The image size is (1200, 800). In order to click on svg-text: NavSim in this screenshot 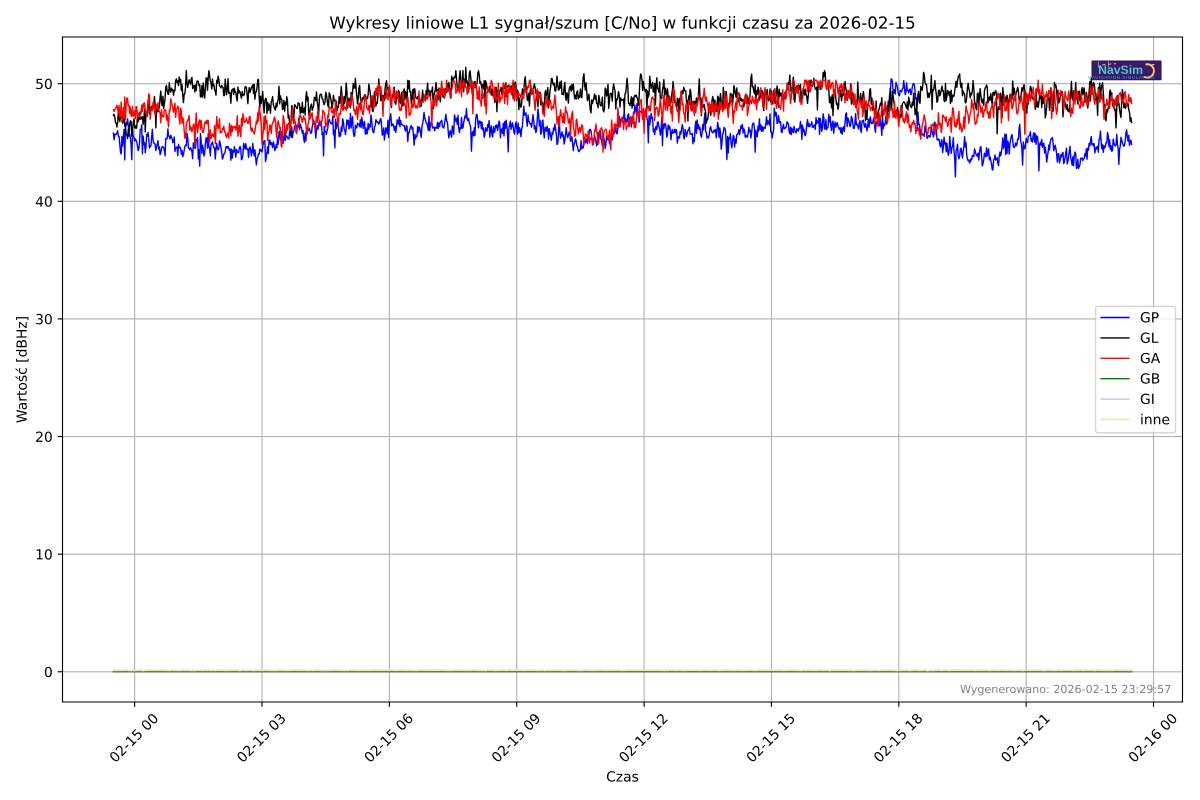, I will do `click(1120, 70)`.